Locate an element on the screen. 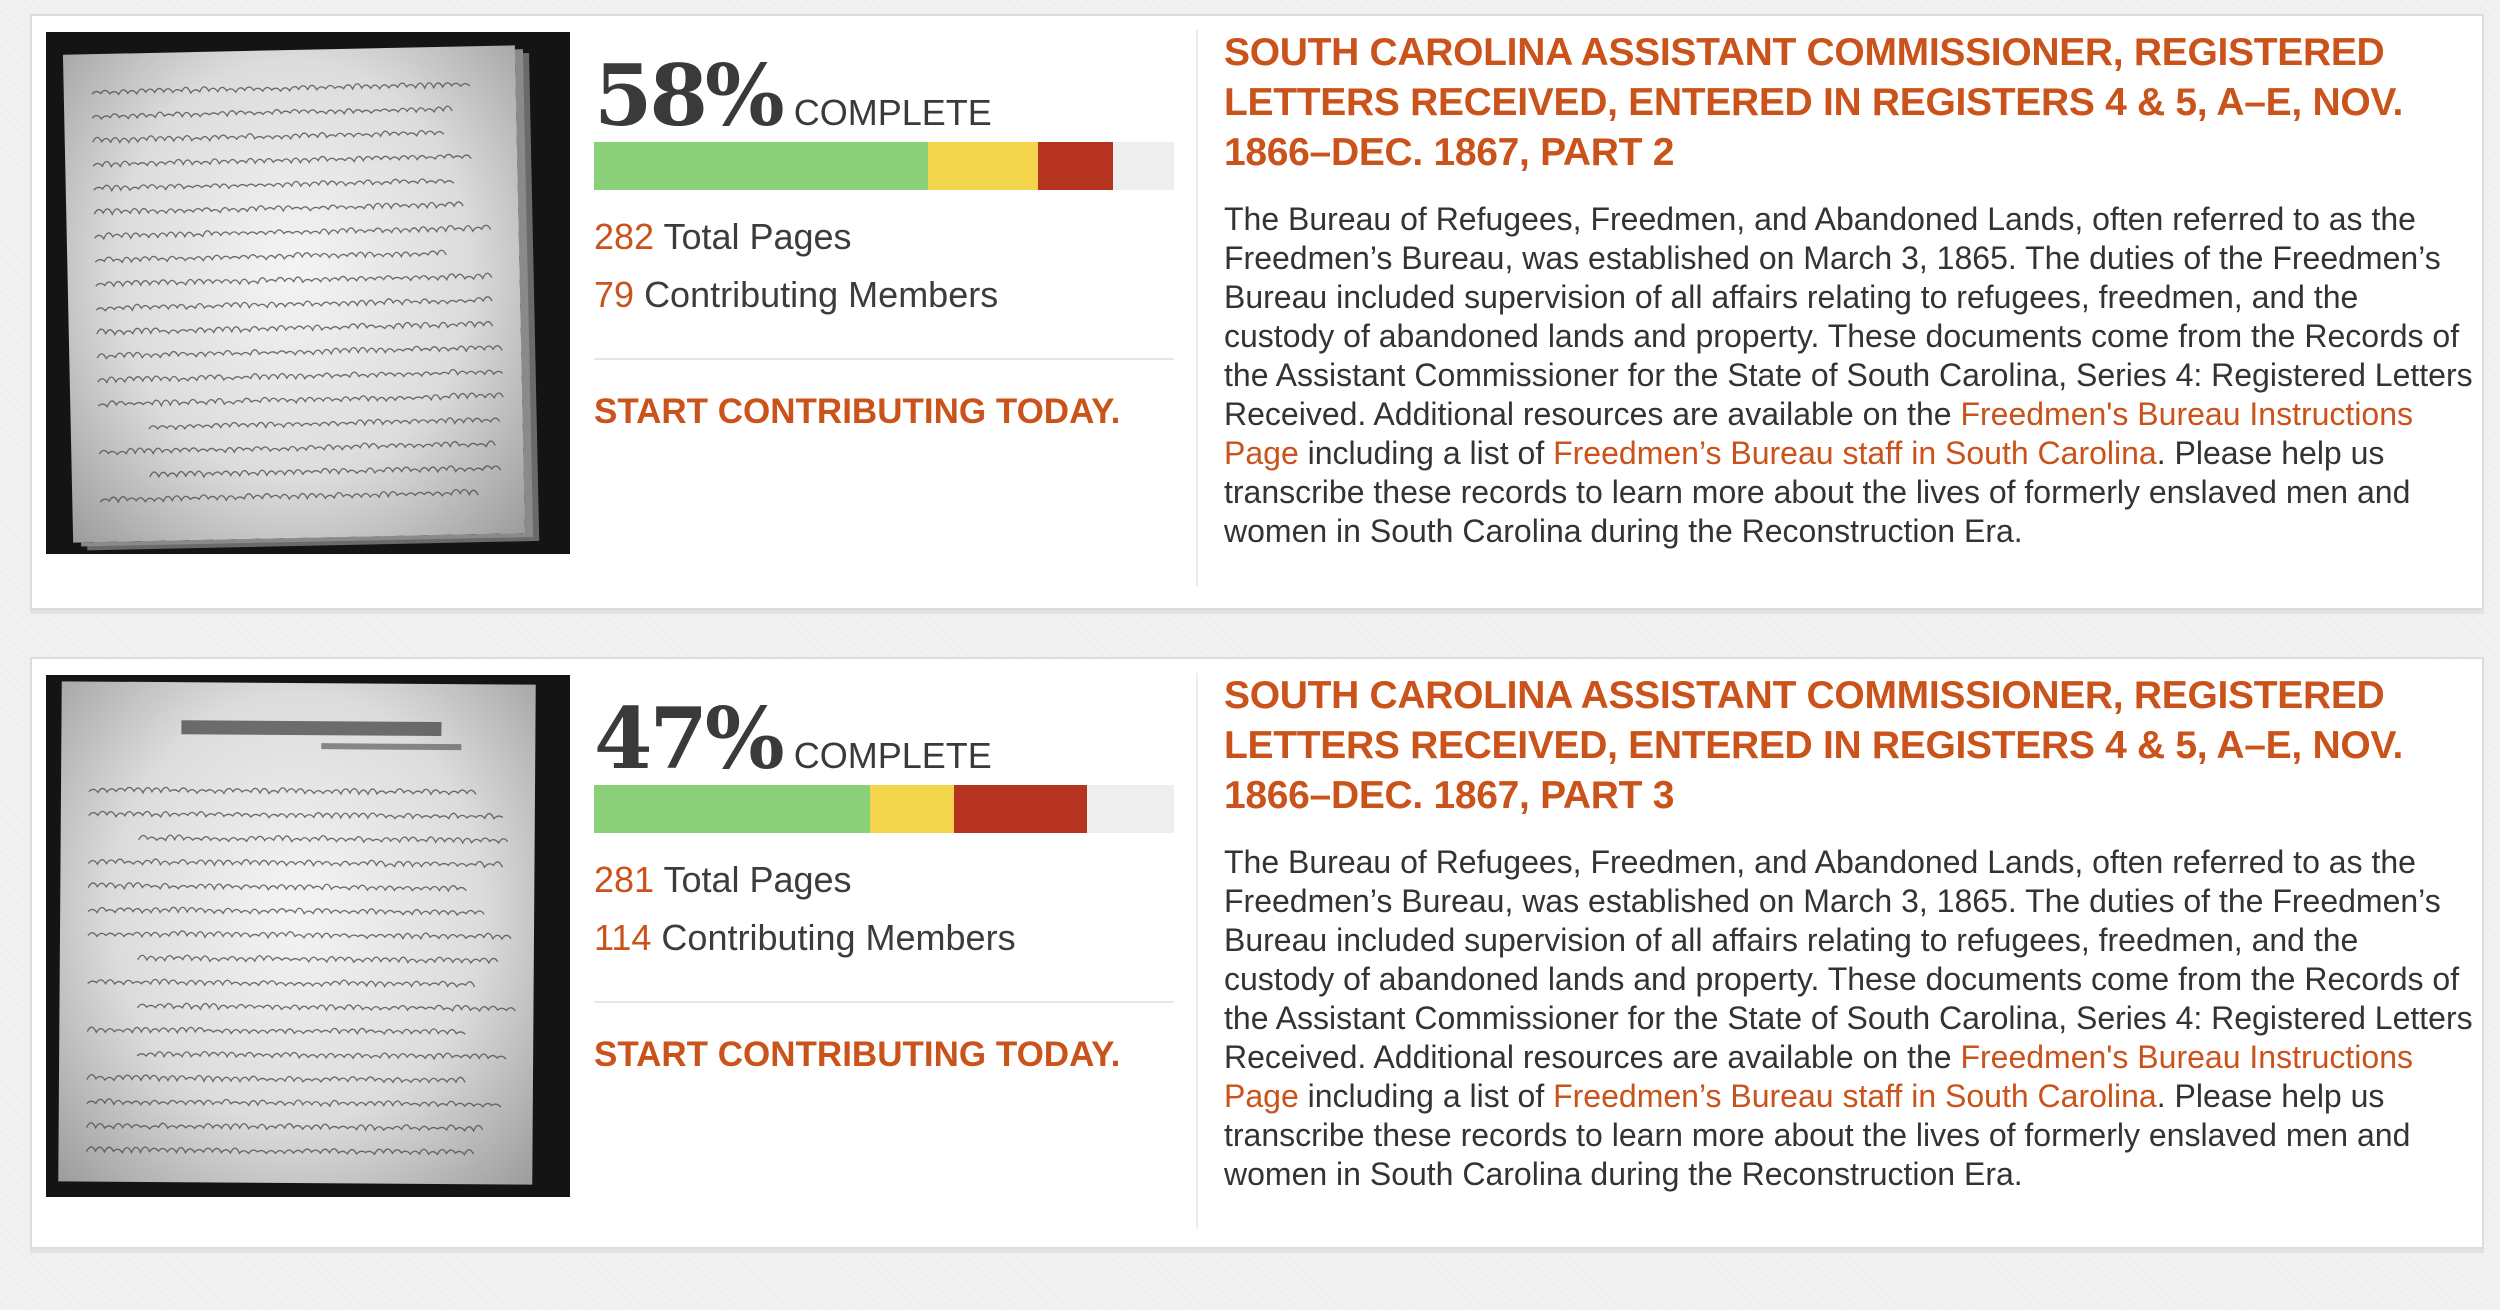 This screenshot has width=2500, height=1310. total-pages: 281 Total Pages is located at coordinates (723, 880).